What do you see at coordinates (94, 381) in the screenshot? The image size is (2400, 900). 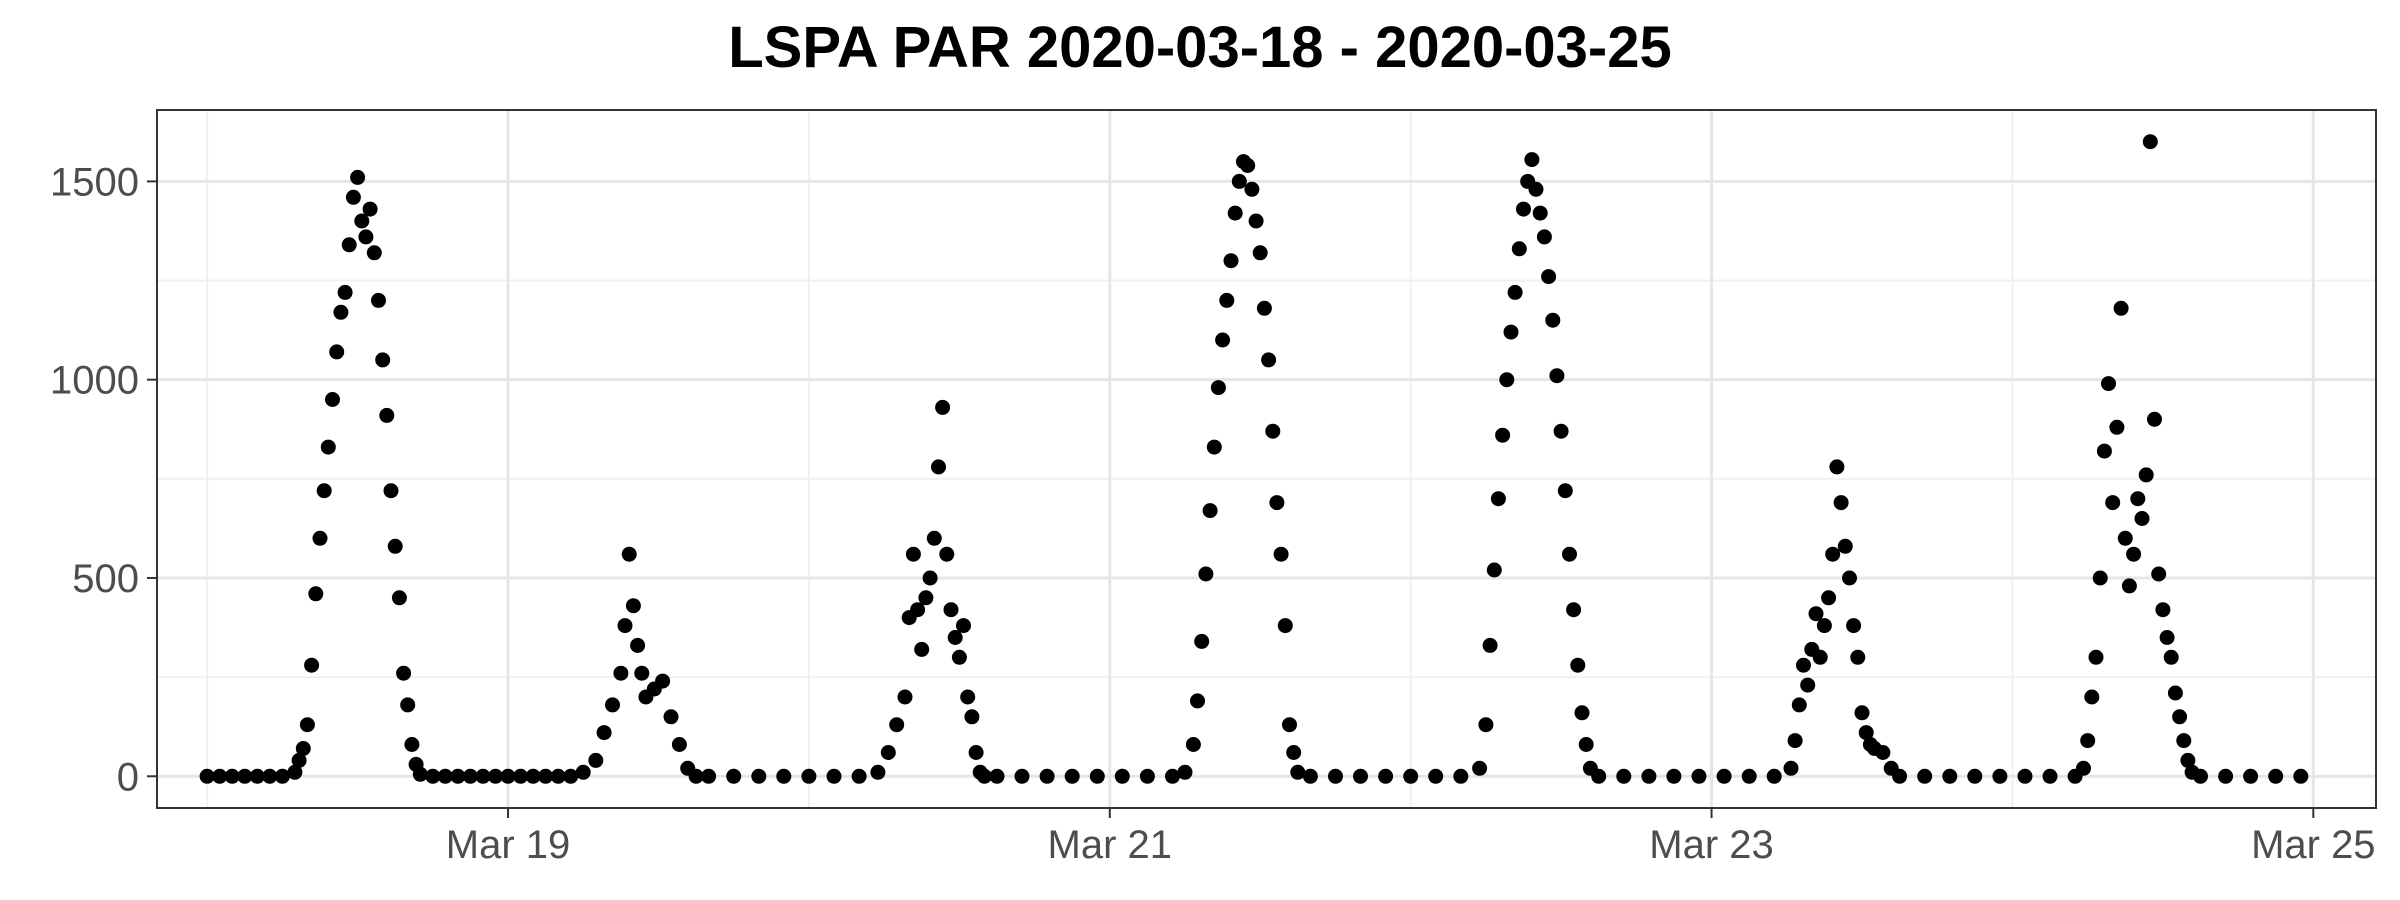 I see `y-tick-label: 1000` at bounding box center [94, 381].